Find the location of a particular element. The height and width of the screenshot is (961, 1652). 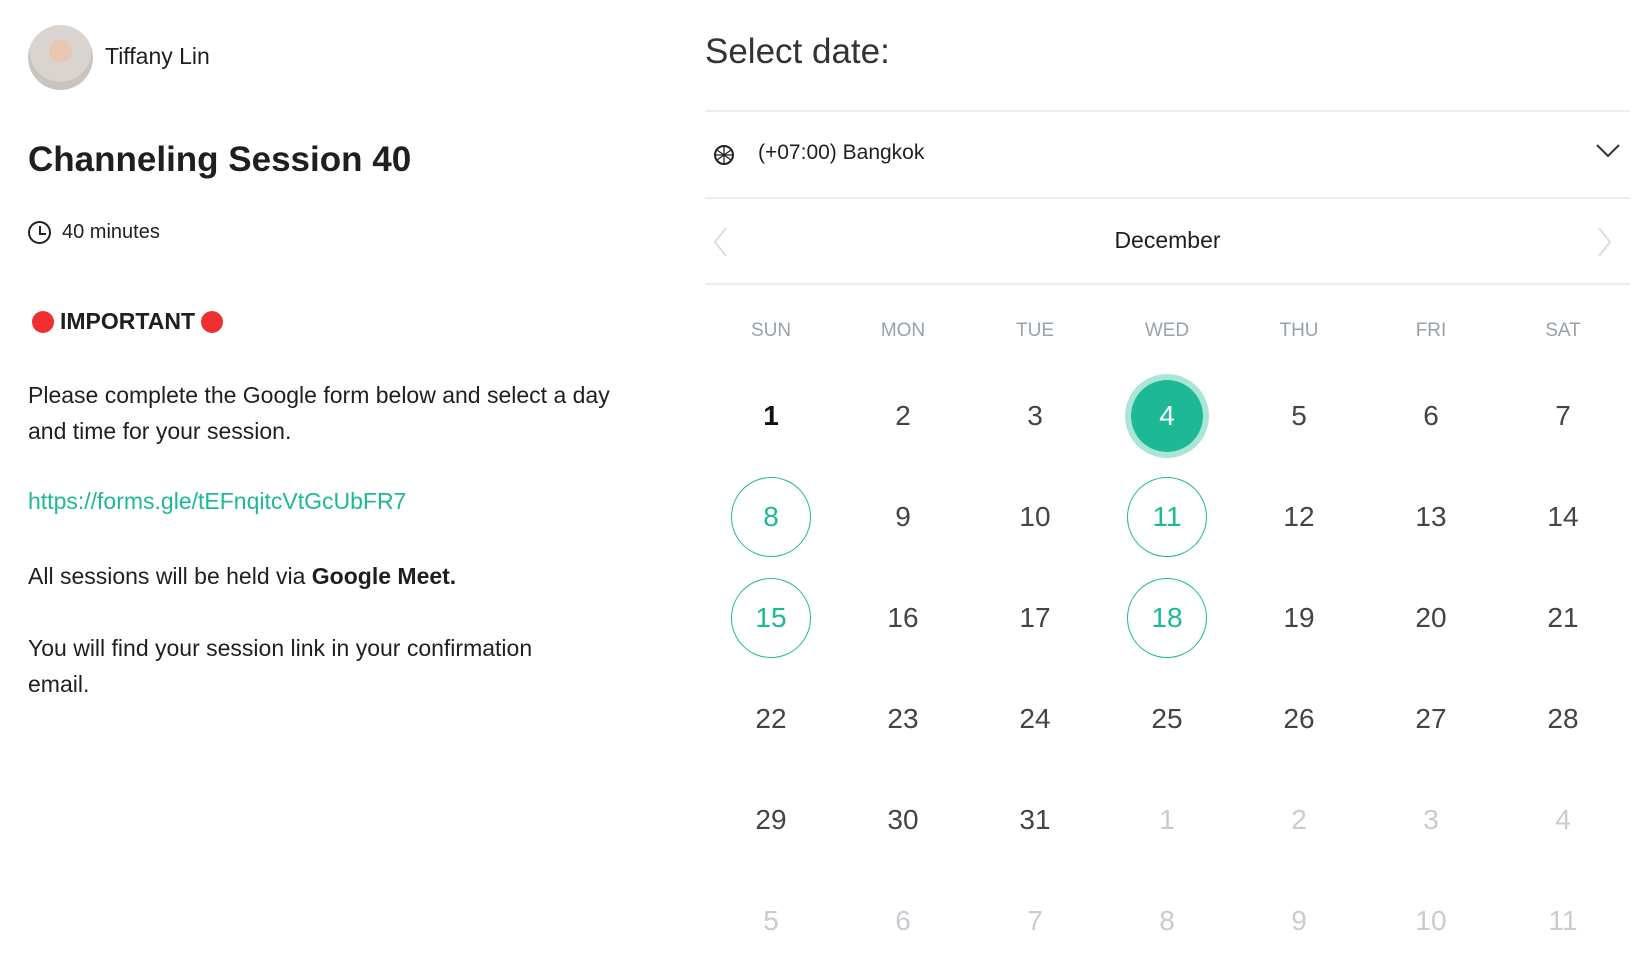

day-cell: 21 is located at coordinates (1563, 617).